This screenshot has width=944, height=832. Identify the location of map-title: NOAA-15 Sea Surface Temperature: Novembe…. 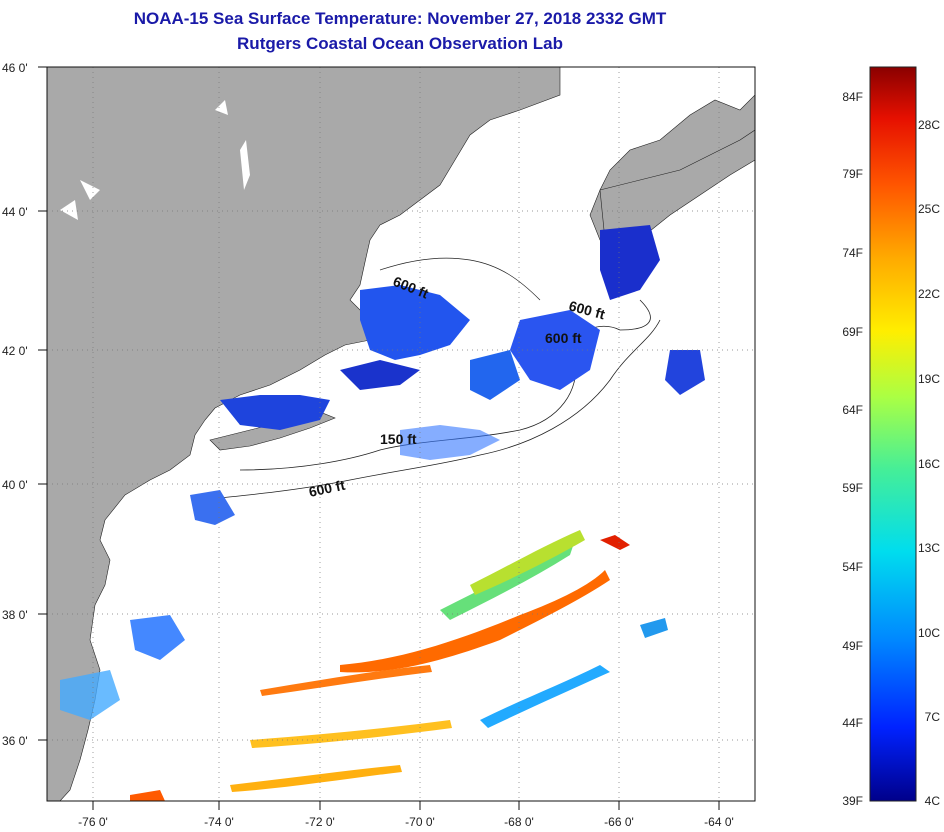
(400, 18).